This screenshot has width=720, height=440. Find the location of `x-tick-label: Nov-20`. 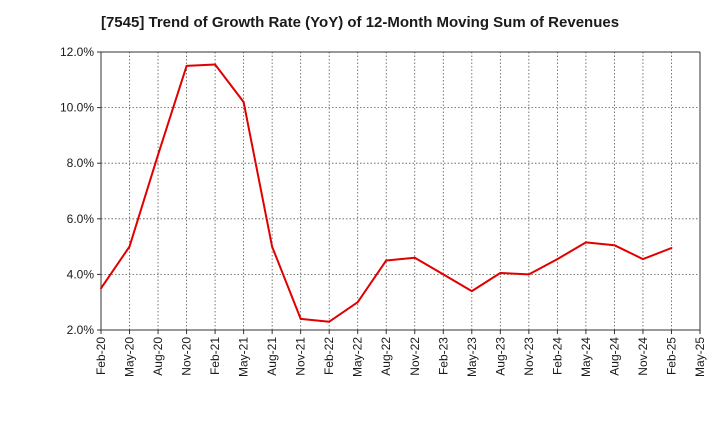

x-tick-label: Nov-20 is located at coordinates (187, 356).